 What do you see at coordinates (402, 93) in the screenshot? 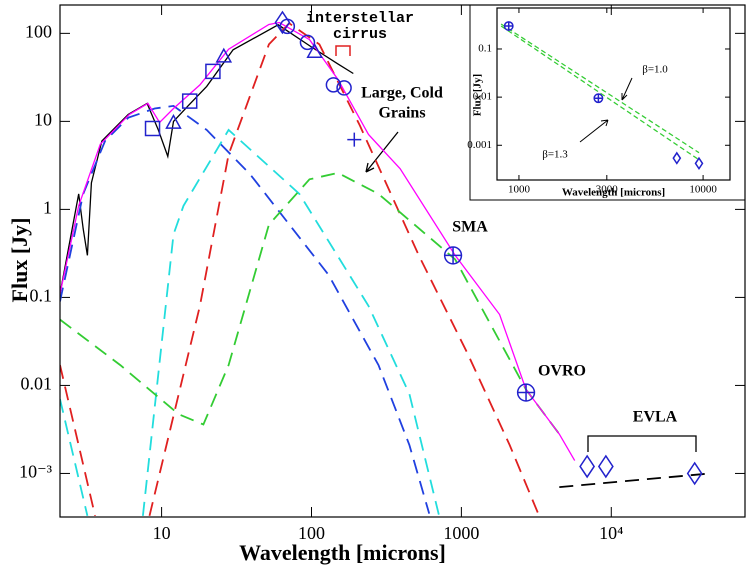
I see `annotation: Large, Cold` at bounding box center [402, 93].